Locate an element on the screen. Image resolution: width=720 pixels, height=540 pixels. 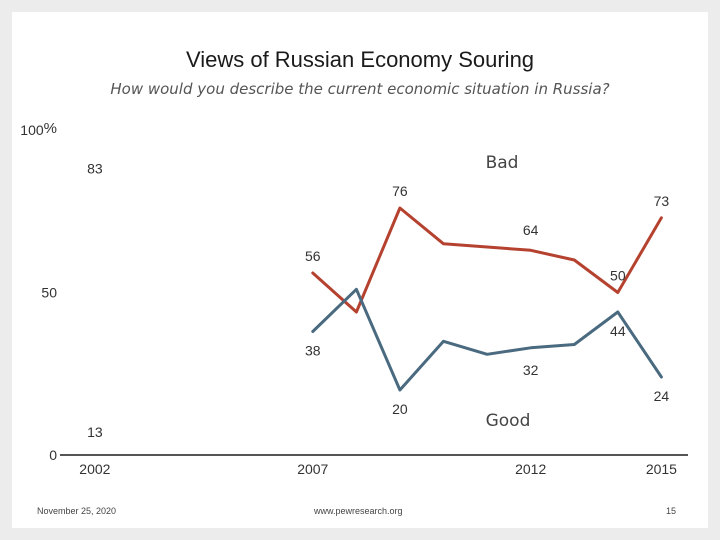
series-label-bad: Bad is located at coordinates (502, 163).